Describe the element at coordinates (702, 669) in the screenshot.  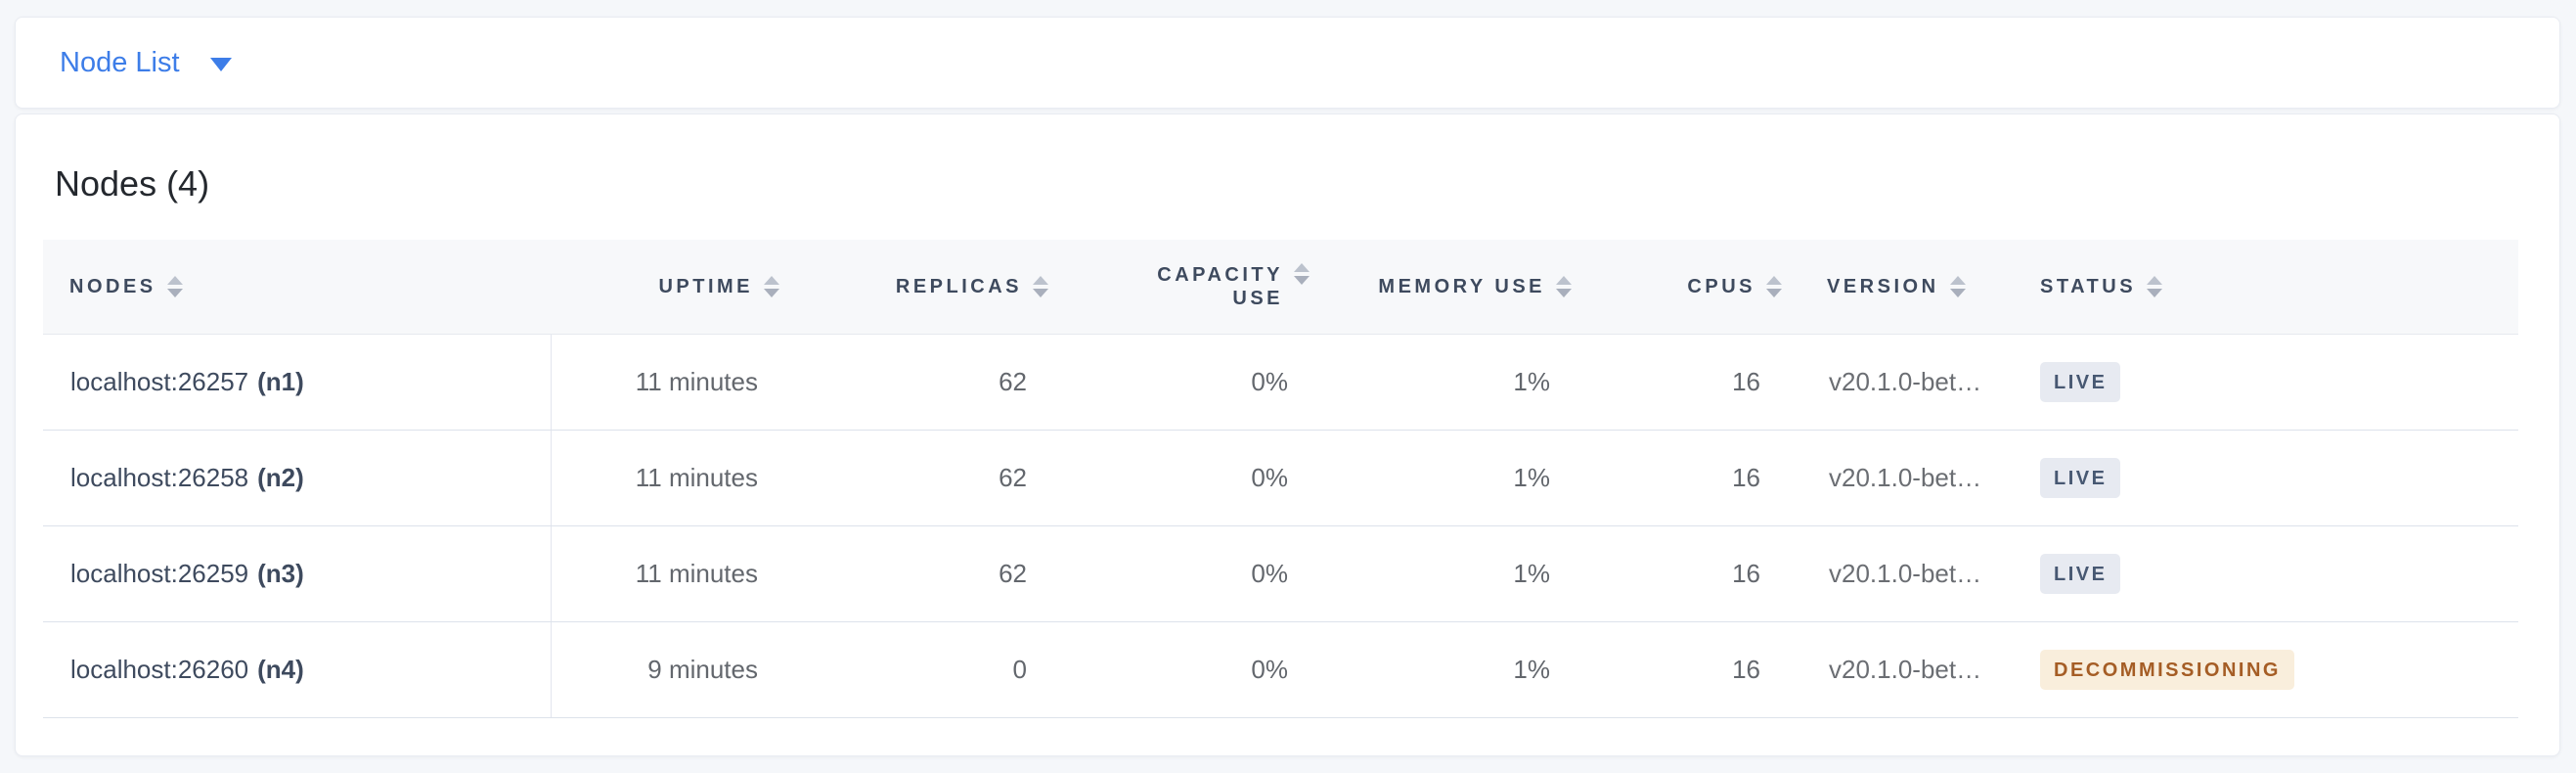
I see `uptime-cell: 9 minutes` at that location.